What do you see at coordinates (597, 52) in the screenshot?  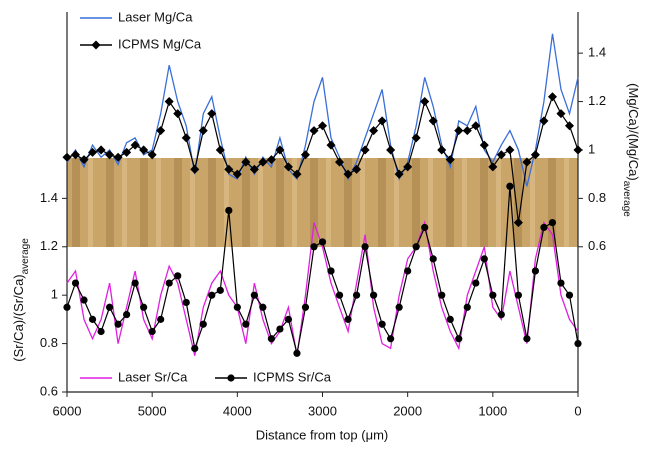 I see `y2-tick-label: 1.4` at bounding box center [597, 52].